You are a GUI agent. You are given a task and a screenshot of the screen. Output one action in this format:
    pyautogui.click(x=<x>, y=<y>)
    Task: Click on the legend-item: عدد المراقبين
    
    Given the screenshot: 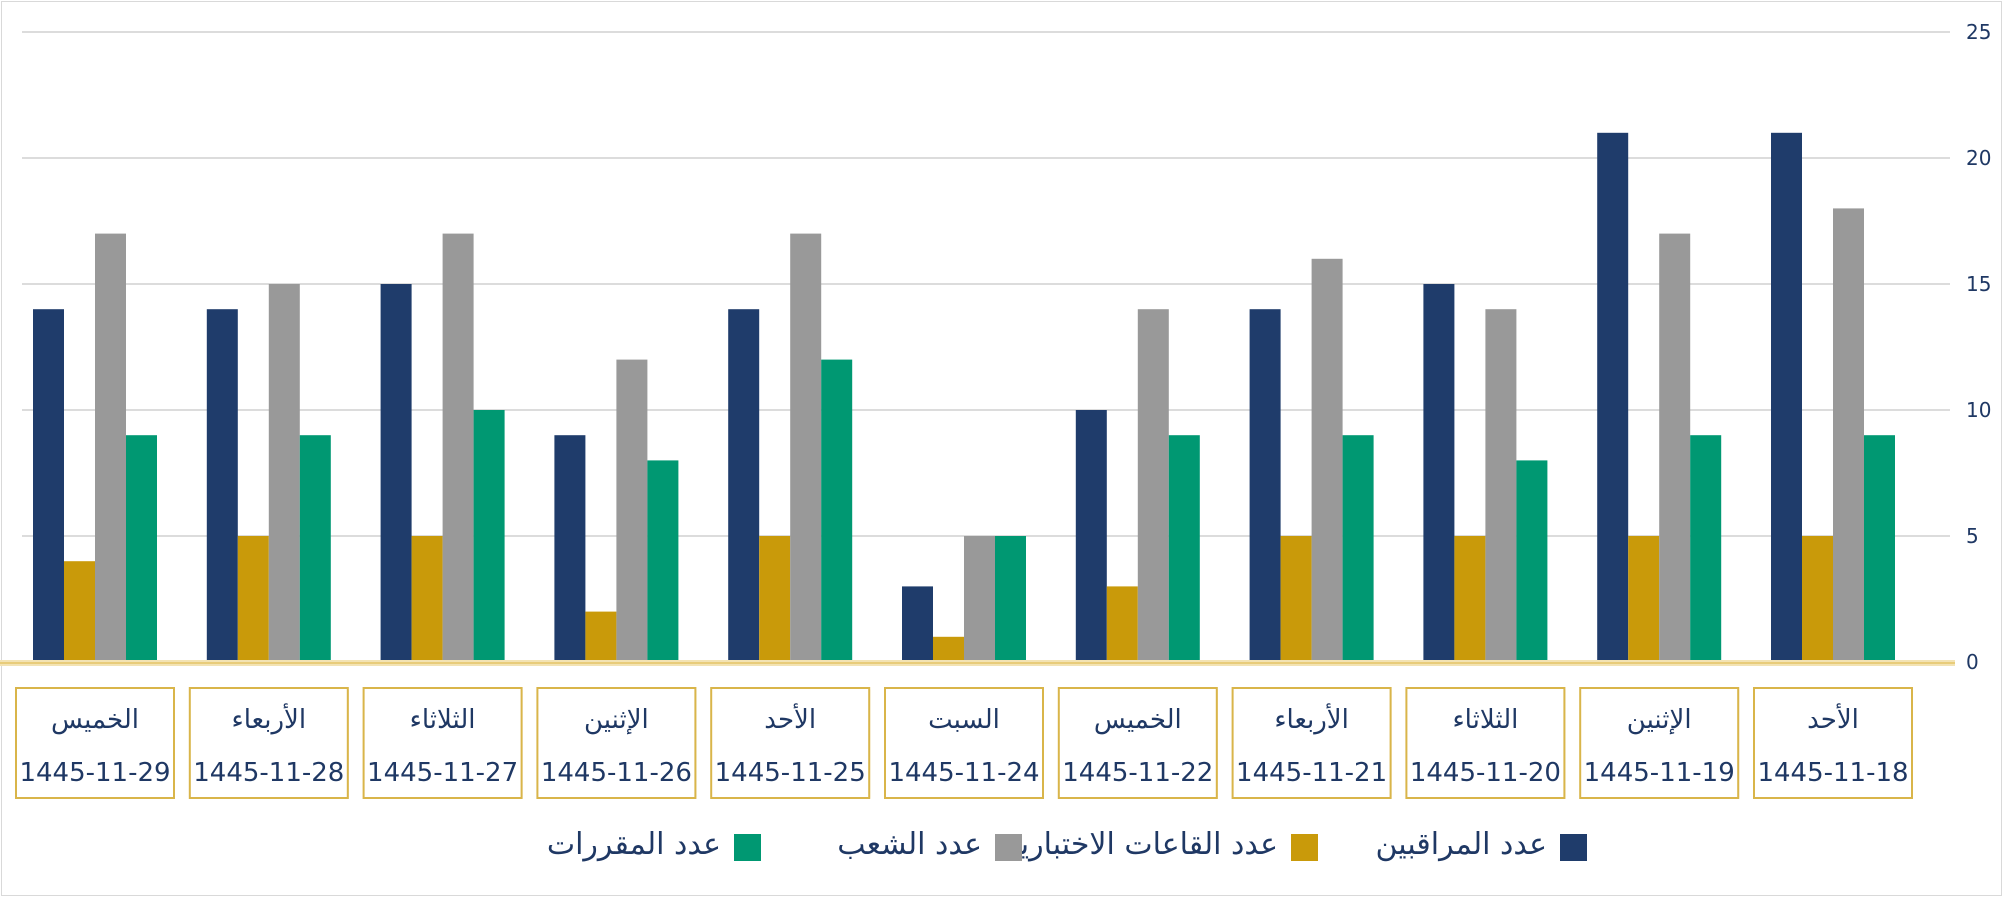 What is the action you would take?
    pyautogui.click(x=1481, y=844)
    